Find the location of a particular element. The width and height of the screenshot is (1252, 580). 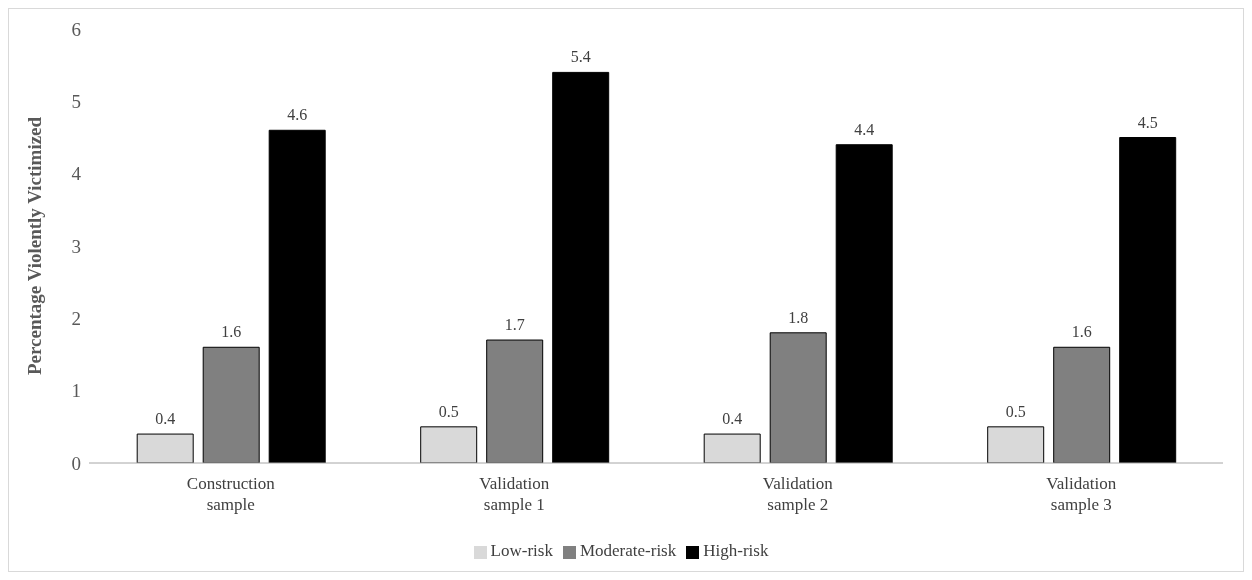

data-label: 4.4 is located at coordinates (864, 129).